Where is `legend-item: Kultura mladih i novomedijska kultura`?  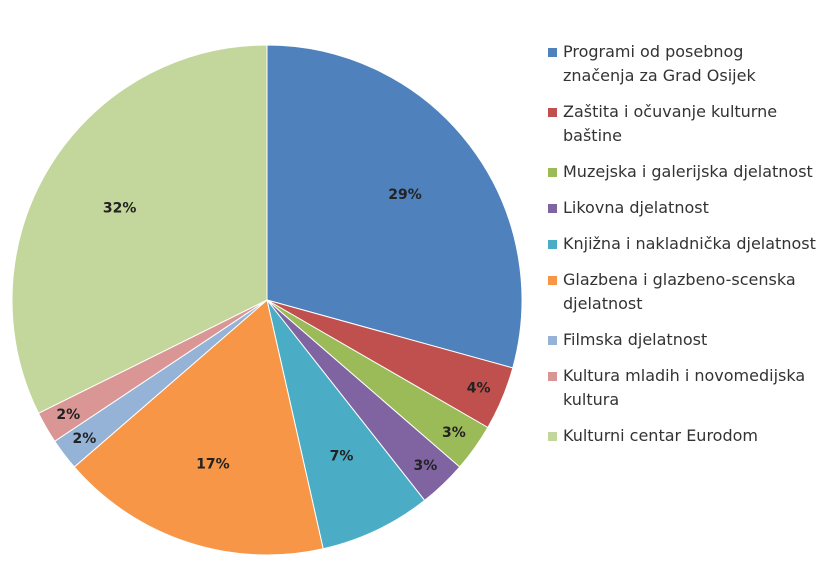 legend-item: Kultura mladih i novomedijska kultura is located at coordinates (683, 388).